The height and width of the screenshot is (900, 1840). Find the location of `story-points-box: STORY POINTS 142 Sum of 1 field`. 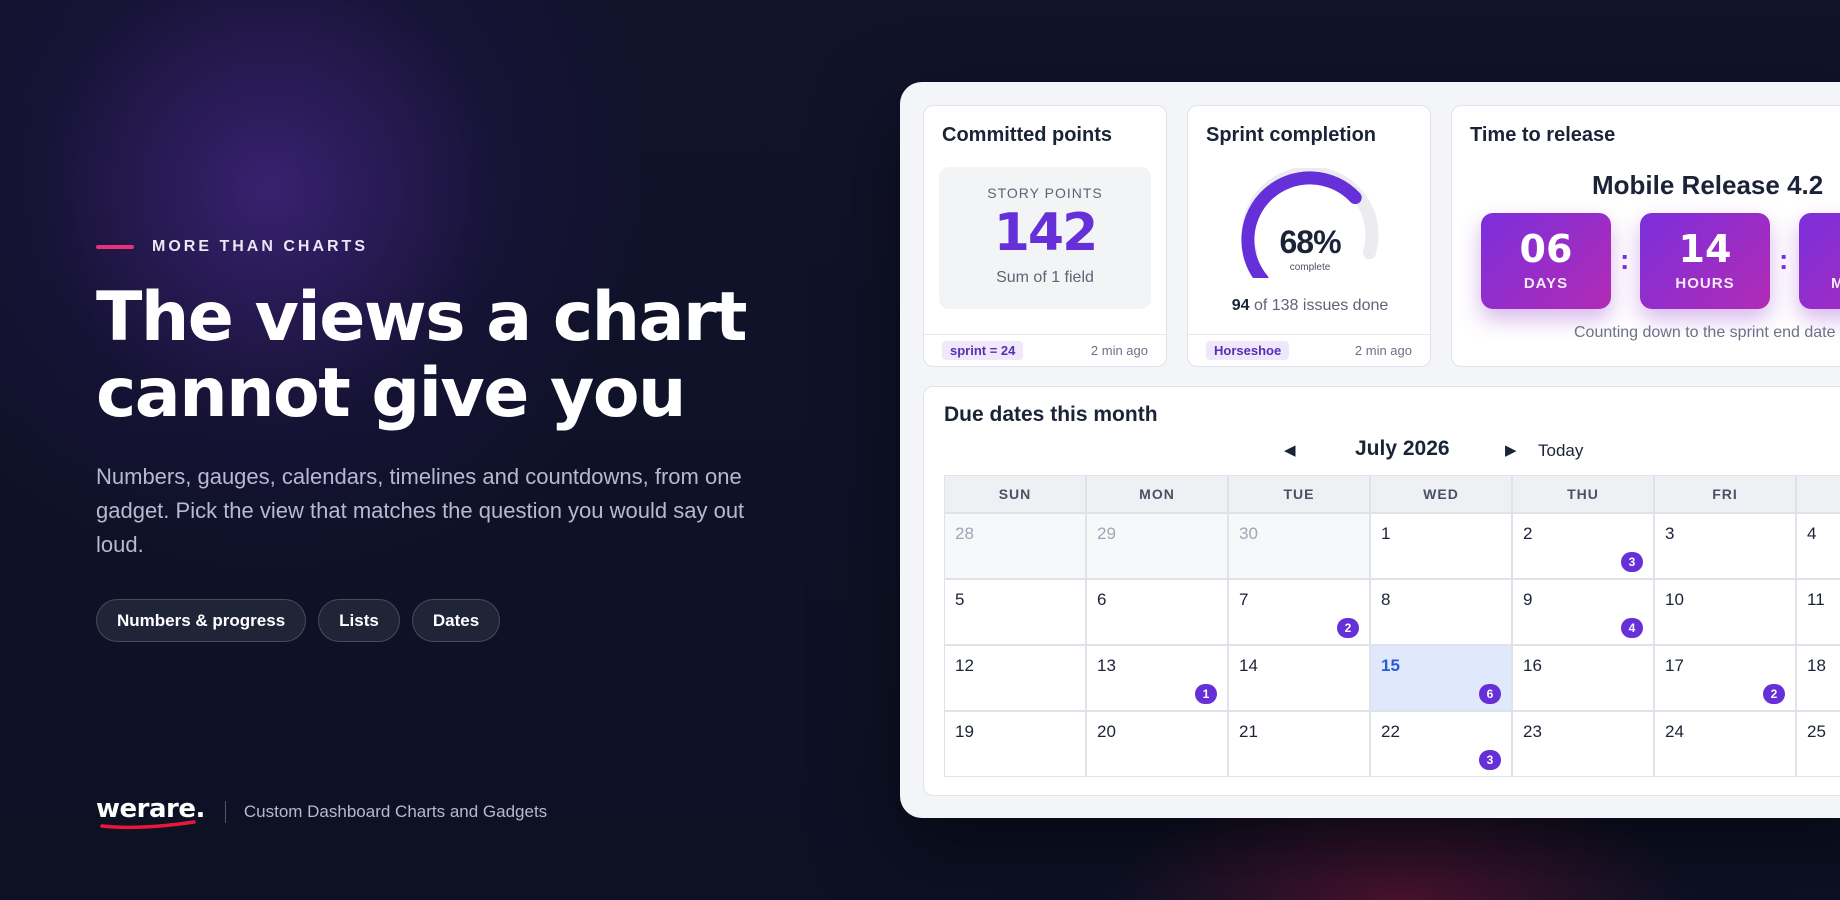

story-points-box: STORY POINTS 142 Sum of 1 field is located at coordinates (1045, 238).